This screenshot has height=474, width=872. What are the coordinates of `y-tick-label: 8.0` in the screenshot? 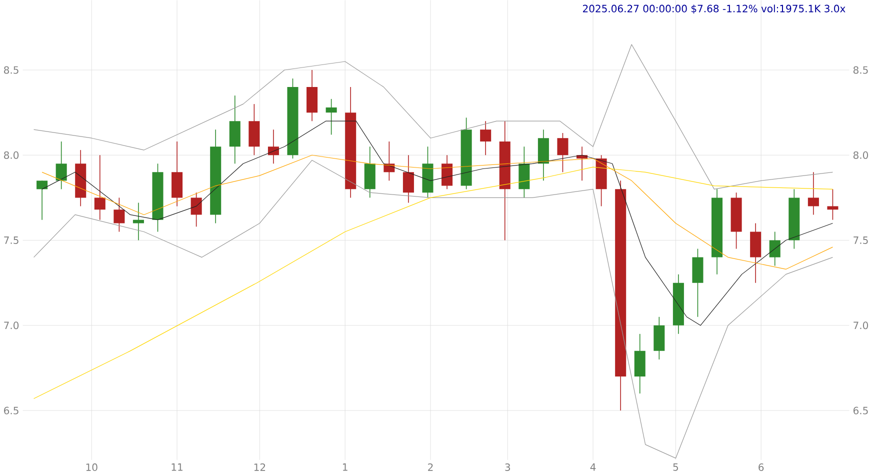 It's located at (11, 155).